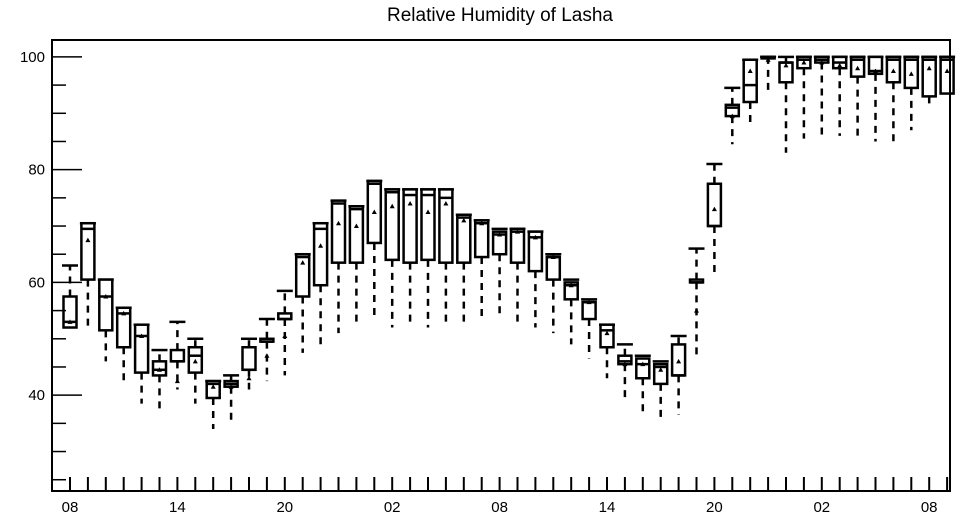 Image resolution: width=957 pixels, height=520 pixels. Describe the element at coordinates (500, 15) in the screenshot. I see `chart-title: Relative Humidity of Lasha` at that location.